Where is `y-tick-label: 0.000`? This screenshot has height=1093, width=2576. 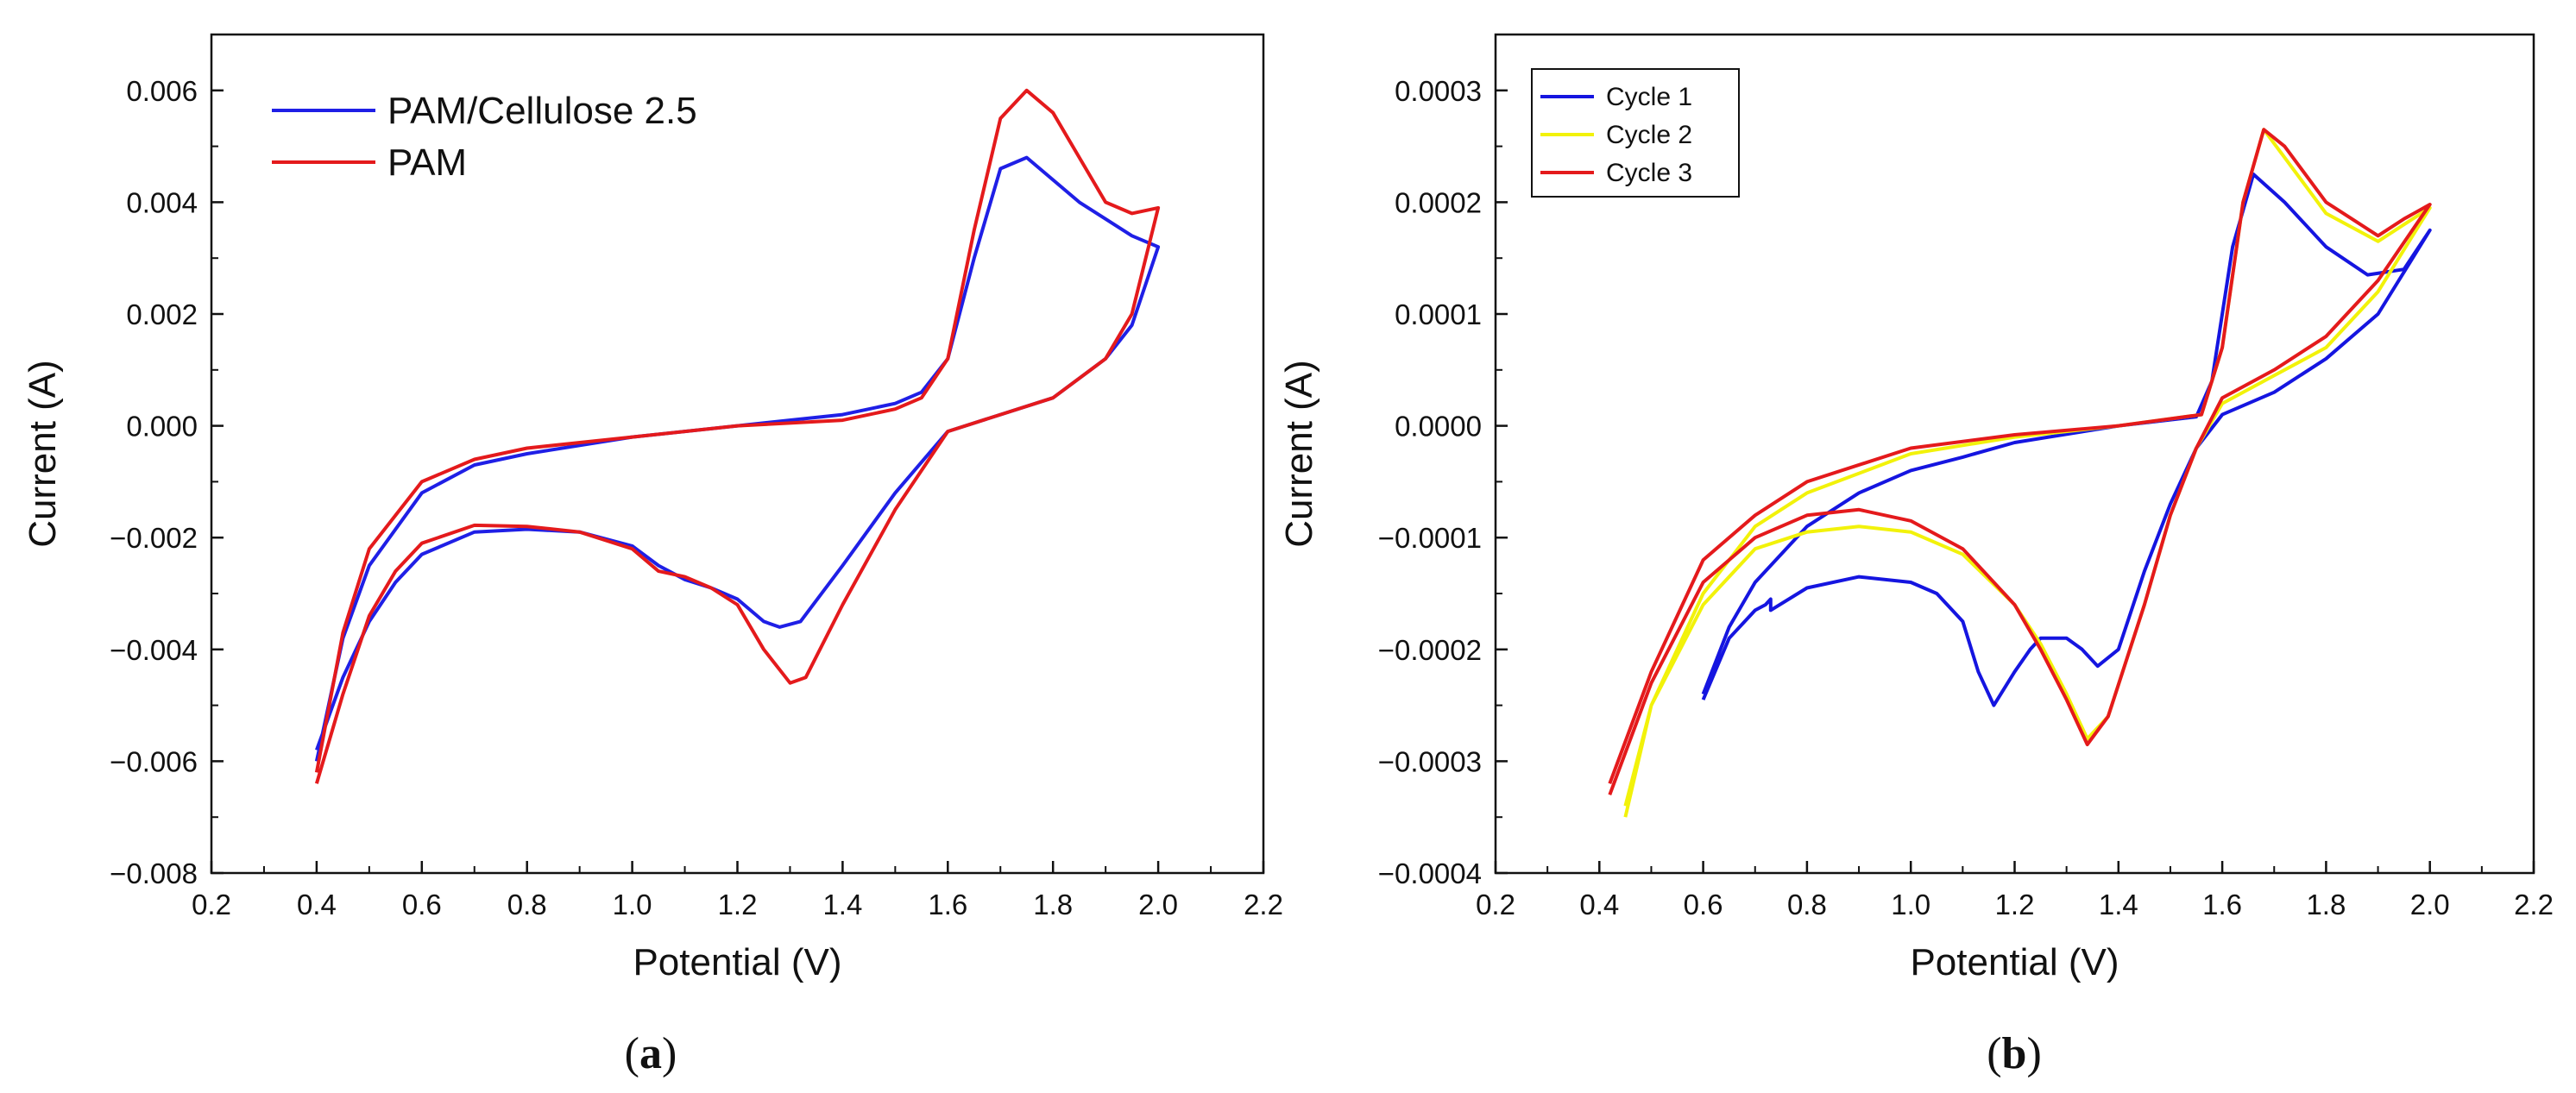 y-tick-label: 0.000 is located at coordinates (162, 427).